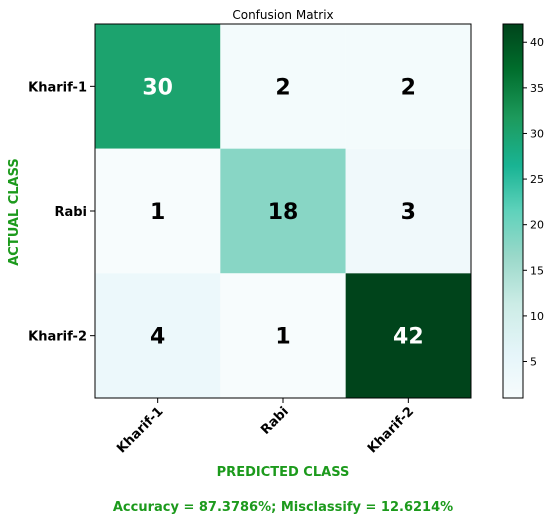 The width and height of the screenshot is (550, 518). I want to click on colorbar-tick-label: 25, so click(537, 179).